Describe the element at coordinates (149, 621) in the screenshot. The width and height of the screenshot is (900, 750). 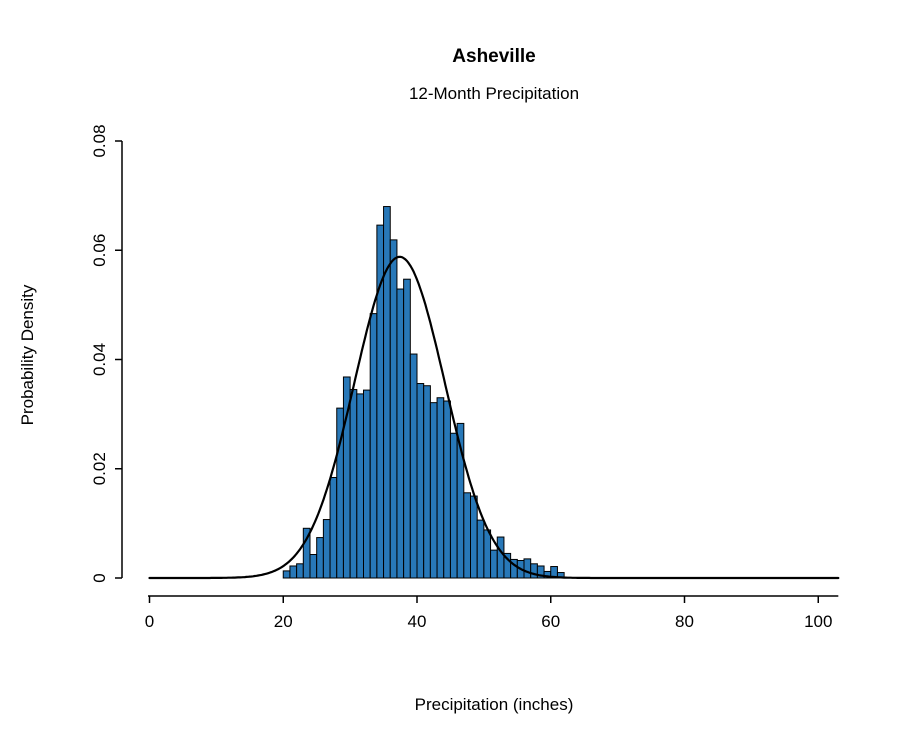
I see `x-tick-label: 0` at that location.